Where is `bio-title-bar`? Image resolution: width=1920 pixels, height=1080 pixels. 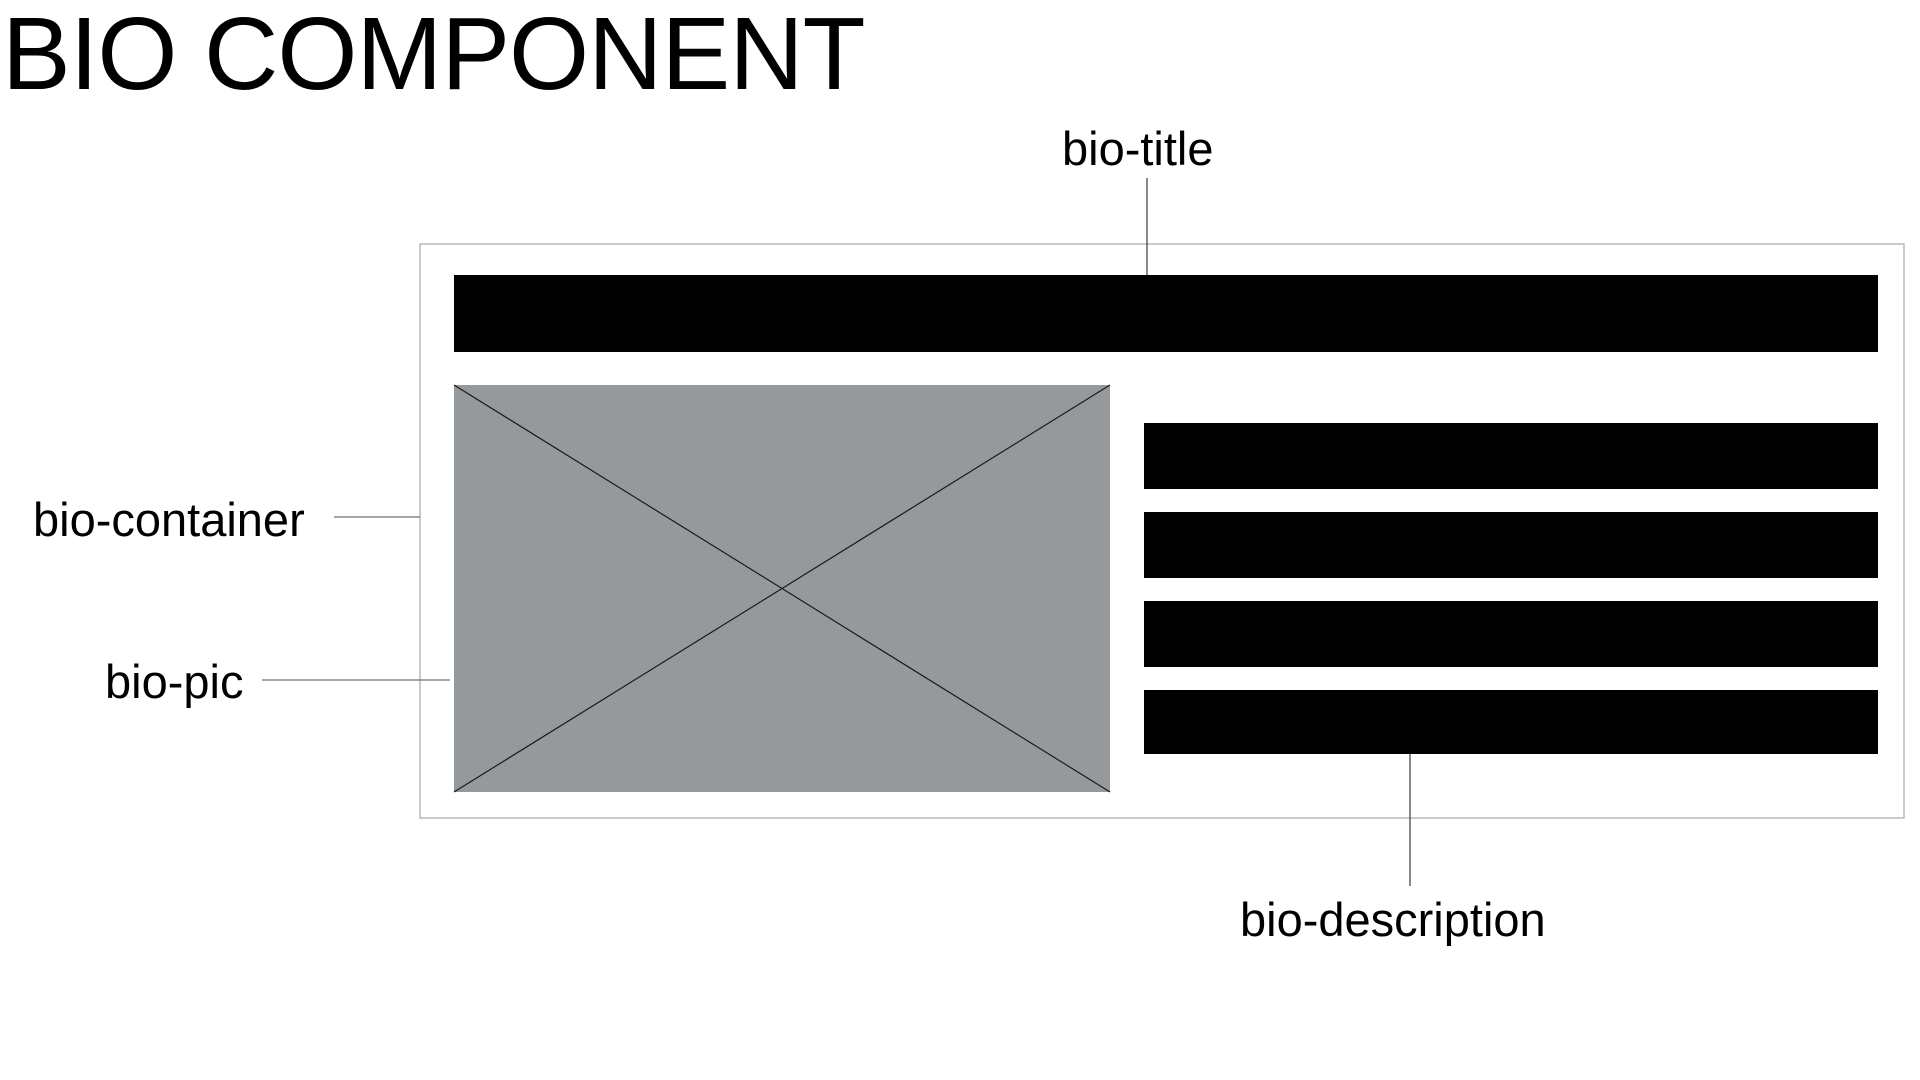 bio-title-bar is located at coordinates (1166, 313).